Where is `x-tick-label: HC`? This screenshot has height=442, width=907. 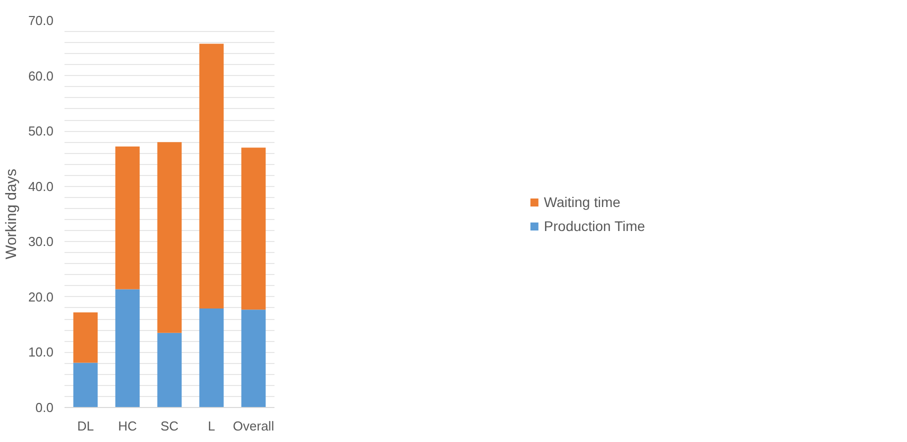
x-tick-label: HC is located at coordinates (127, 426).